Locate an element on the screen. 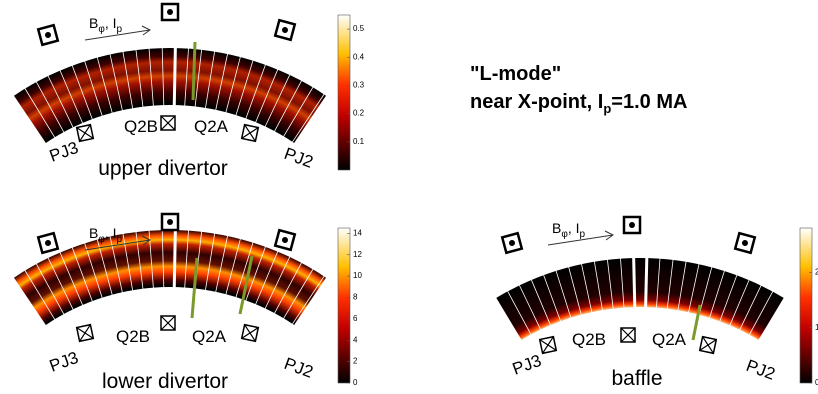  title-text: near X-point, I is located at coordinates (536, 102).